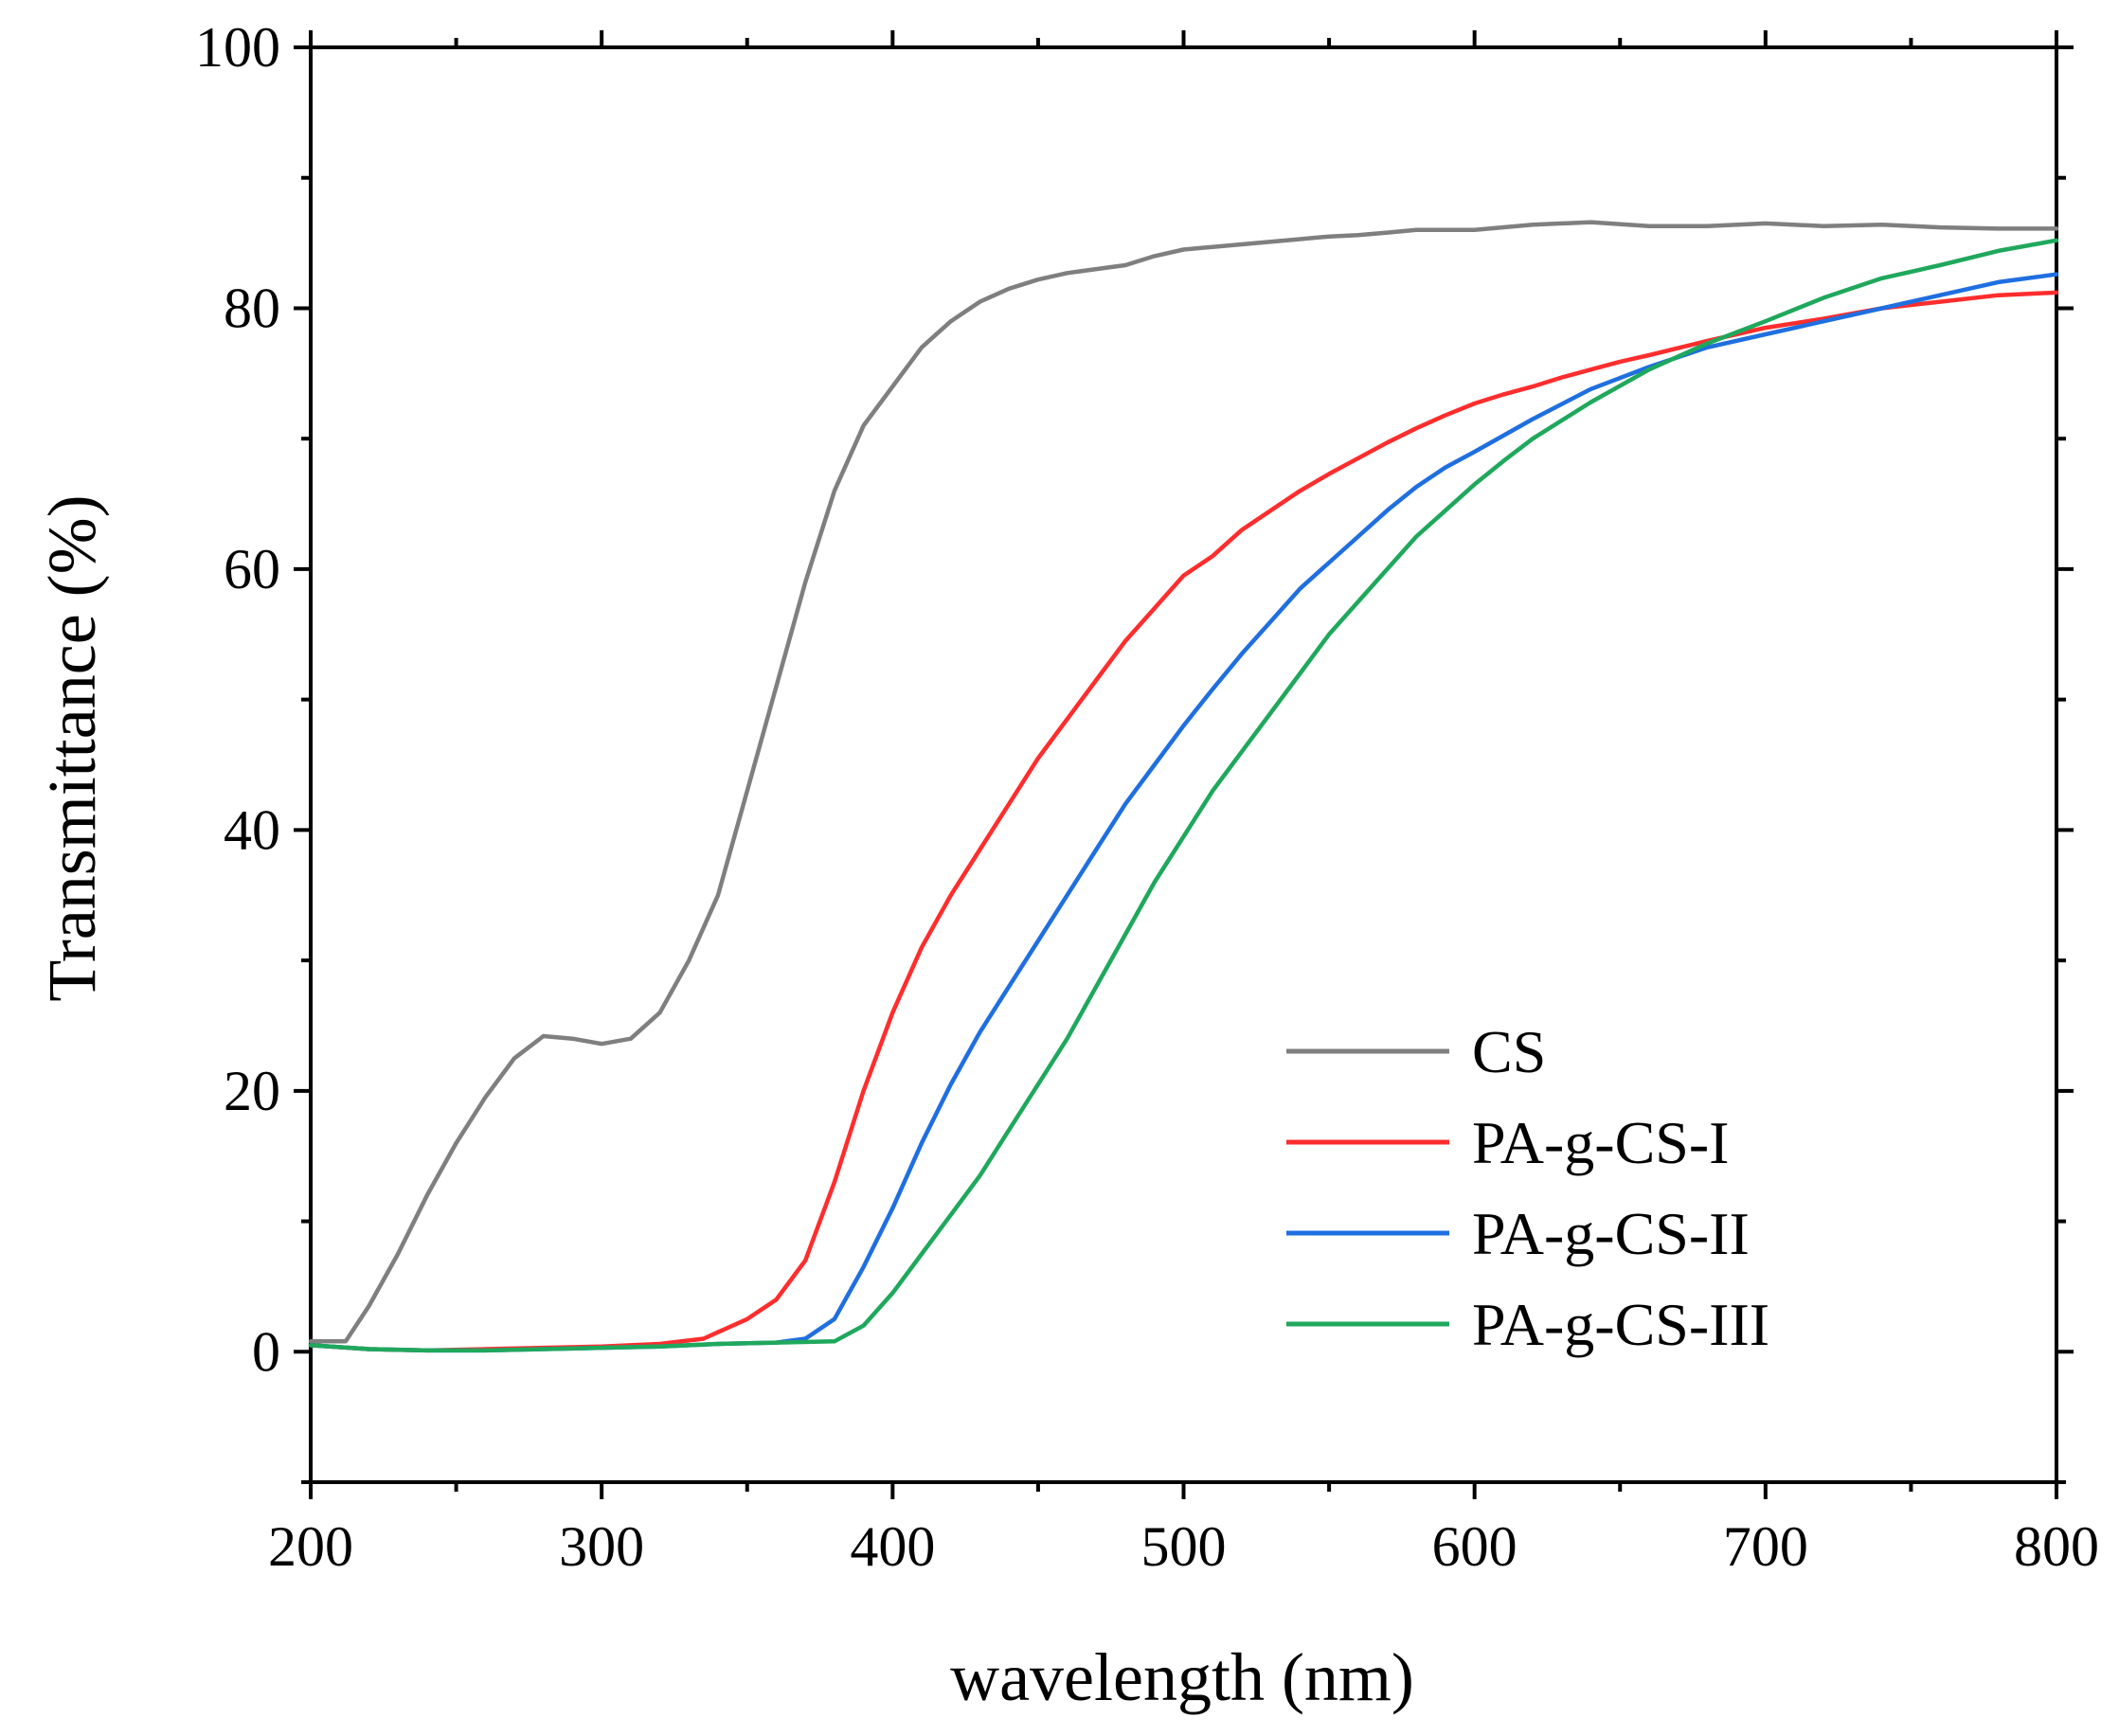 This screenshot has height=1736, width=2119. Describe the element at coordinates (266, 1351) in the screenshot. I see `y-tick-label: 0` at that location.